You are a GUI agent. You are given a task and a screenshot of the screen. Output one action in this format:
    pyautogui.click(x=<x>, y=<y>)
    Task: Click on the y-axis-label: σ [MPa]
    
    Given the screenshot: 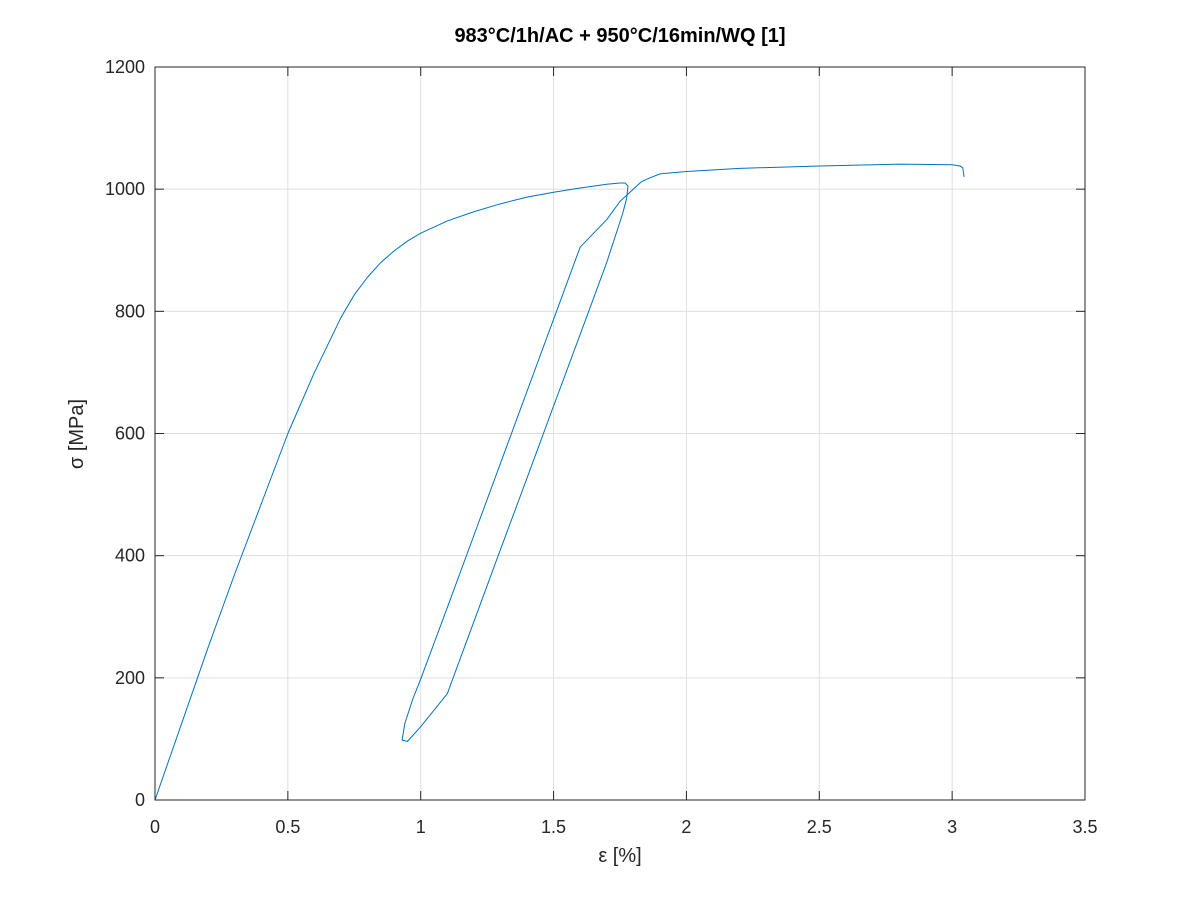 What is the action you would take?
    pyautogui.click(x=77, y=434)
    